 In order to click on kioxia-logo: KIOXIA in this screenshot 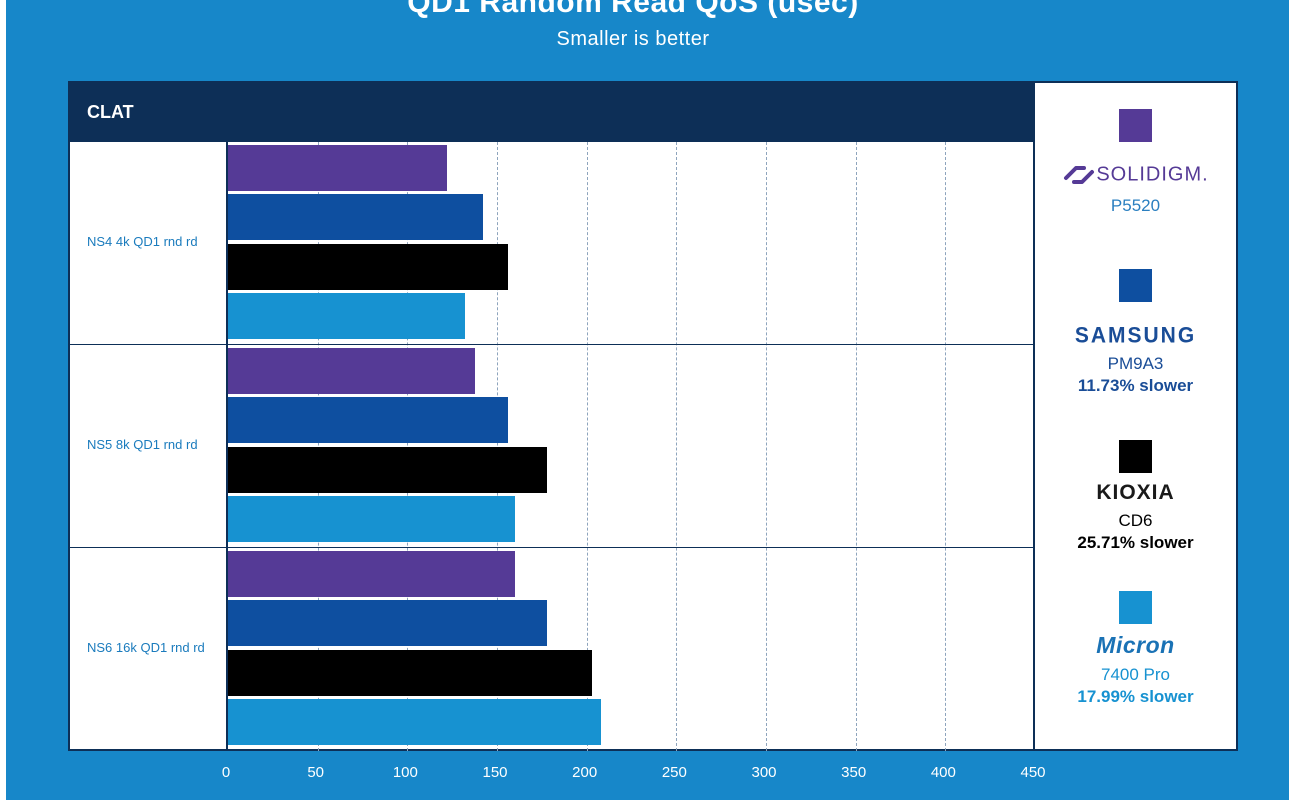, I will do `click(1135, 492)`.